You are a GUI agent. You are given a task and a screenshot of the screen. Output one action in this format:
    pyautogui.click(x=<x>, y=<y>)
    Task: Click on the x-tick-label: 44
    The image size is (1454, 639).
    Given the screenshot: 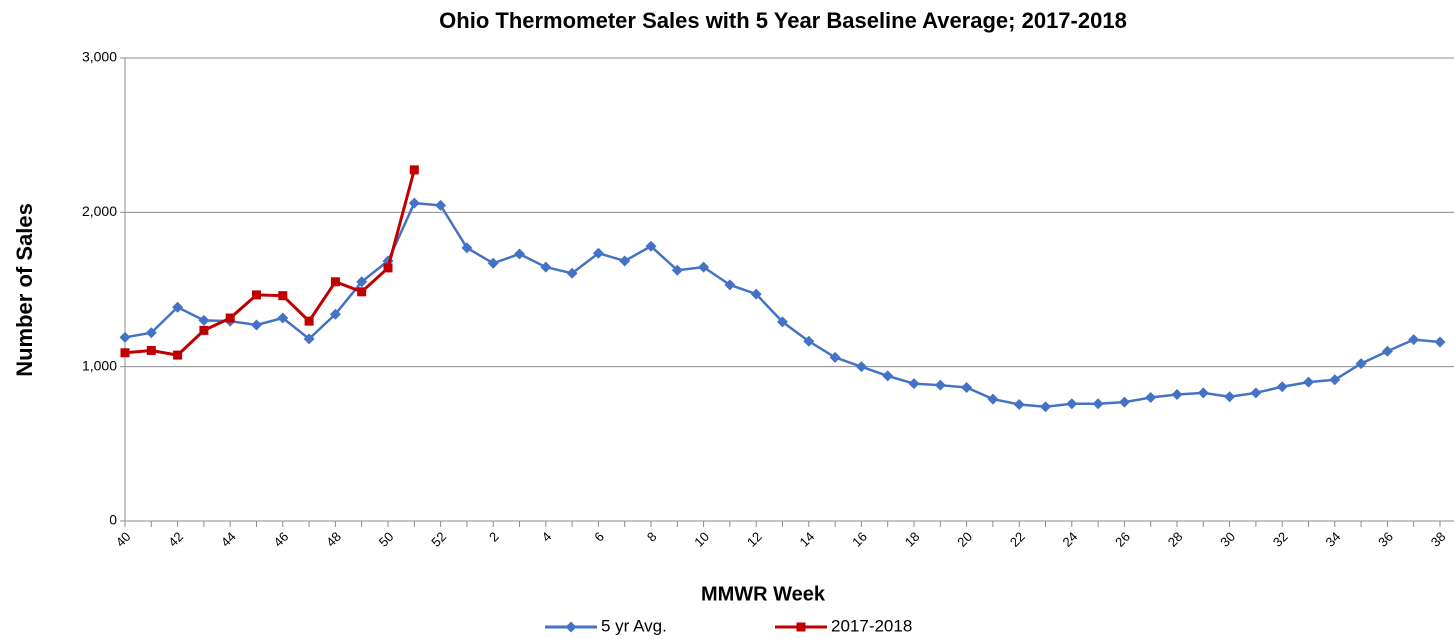 What is the action you would take?
    pyautogui.click(x=228, y=539)
    